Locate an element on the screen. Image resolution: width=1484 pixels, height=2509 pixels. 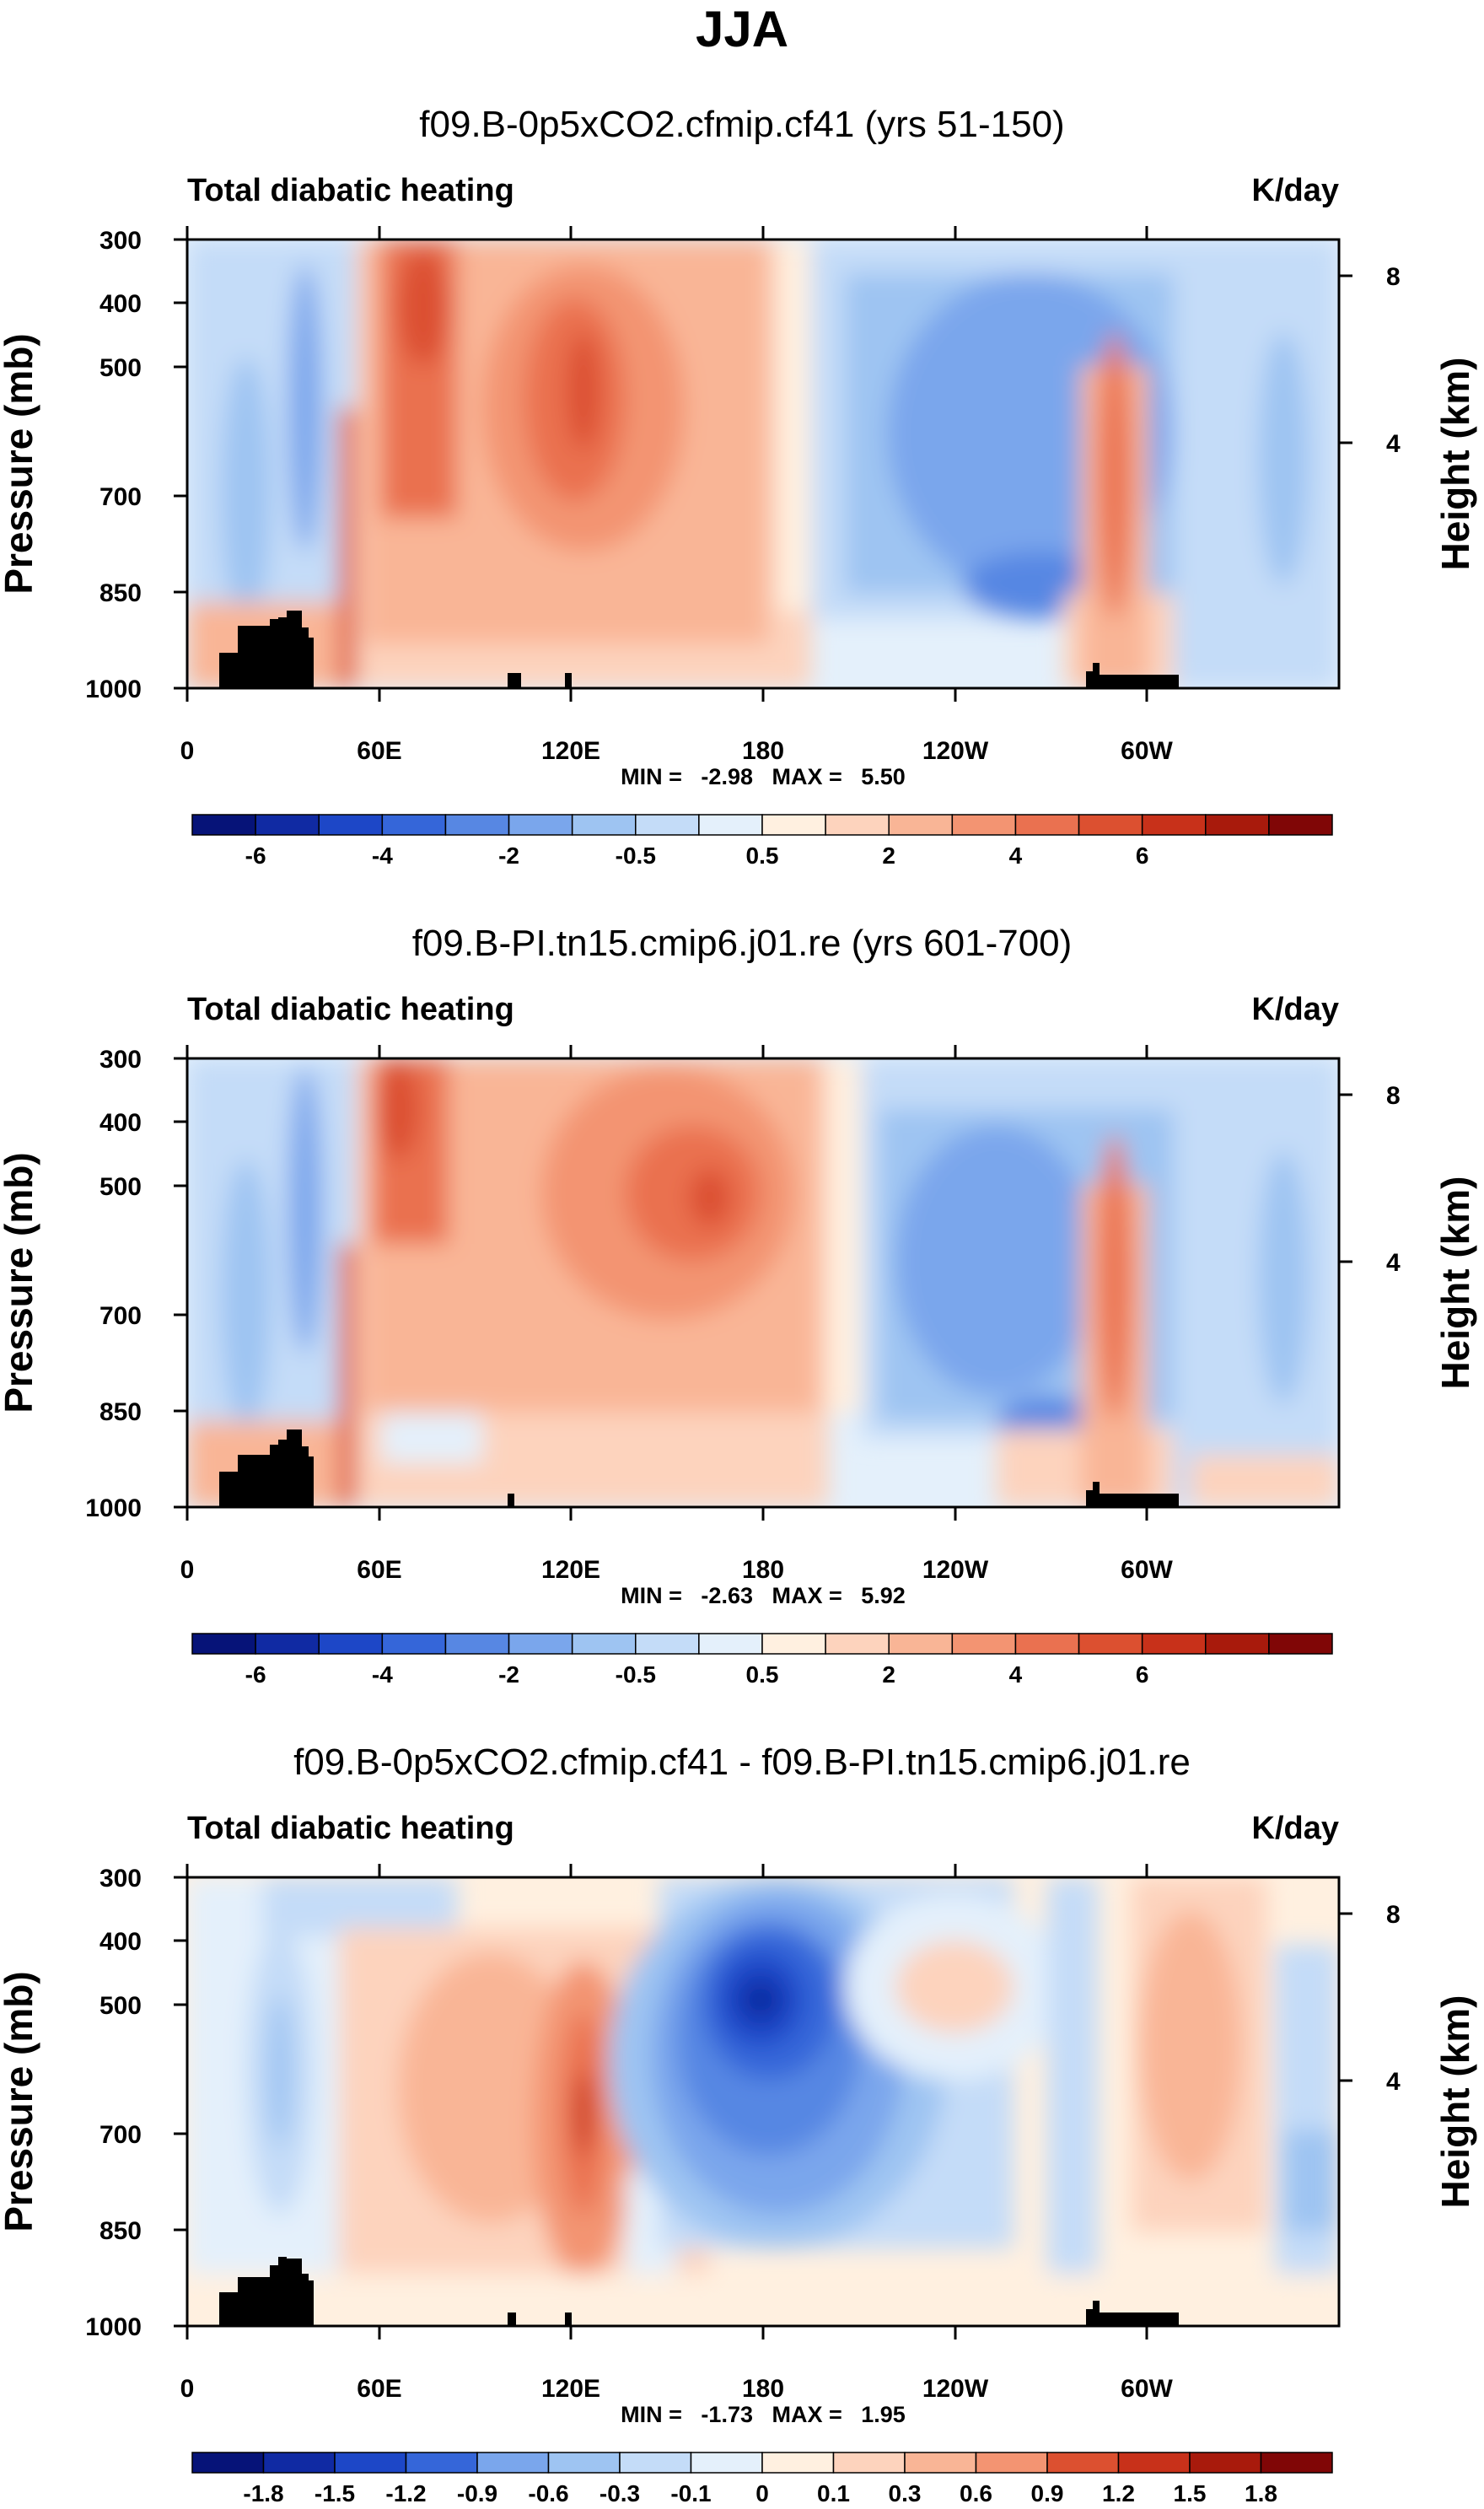
colorbar-2-label: 2 is located at coordinates (888, 1674).